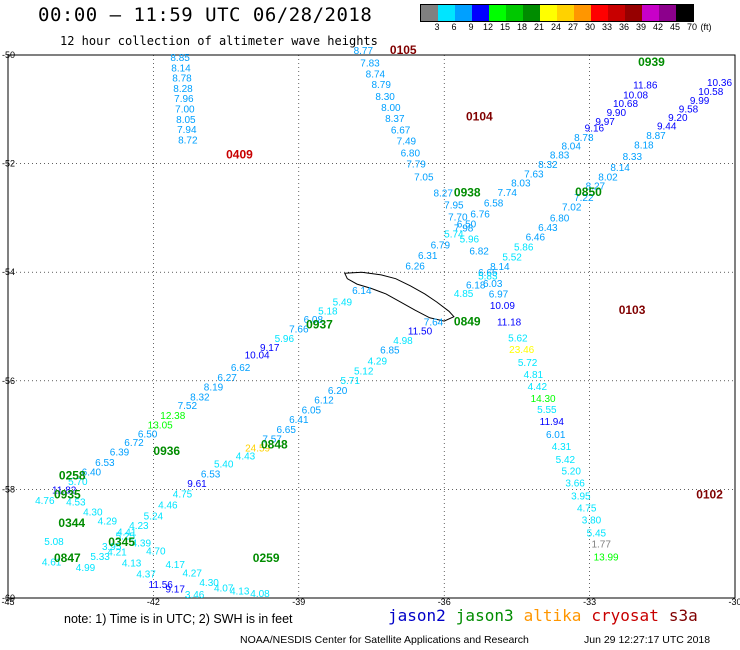  I want to click on pass-time-label: 0102, so click(709, 495).